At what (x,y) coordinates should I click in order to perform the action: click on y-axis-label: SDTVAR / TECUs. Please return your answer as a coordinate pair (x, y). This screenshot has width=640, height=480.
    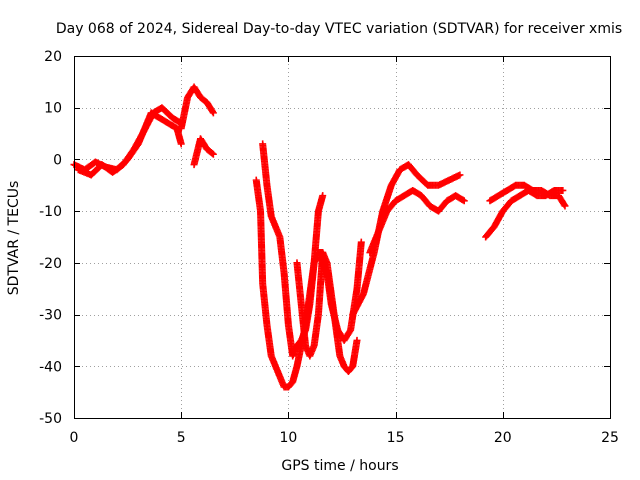
    Looking at the image, I should click on (14, 238).